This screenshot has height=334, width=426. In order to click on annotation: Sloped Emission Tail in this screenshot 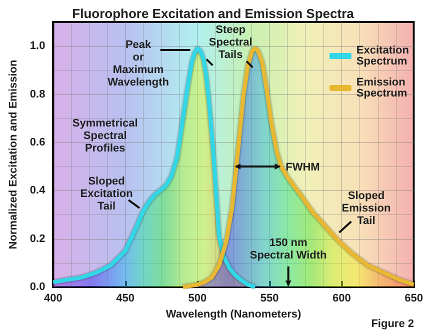, I will do `click(366, 208)`.